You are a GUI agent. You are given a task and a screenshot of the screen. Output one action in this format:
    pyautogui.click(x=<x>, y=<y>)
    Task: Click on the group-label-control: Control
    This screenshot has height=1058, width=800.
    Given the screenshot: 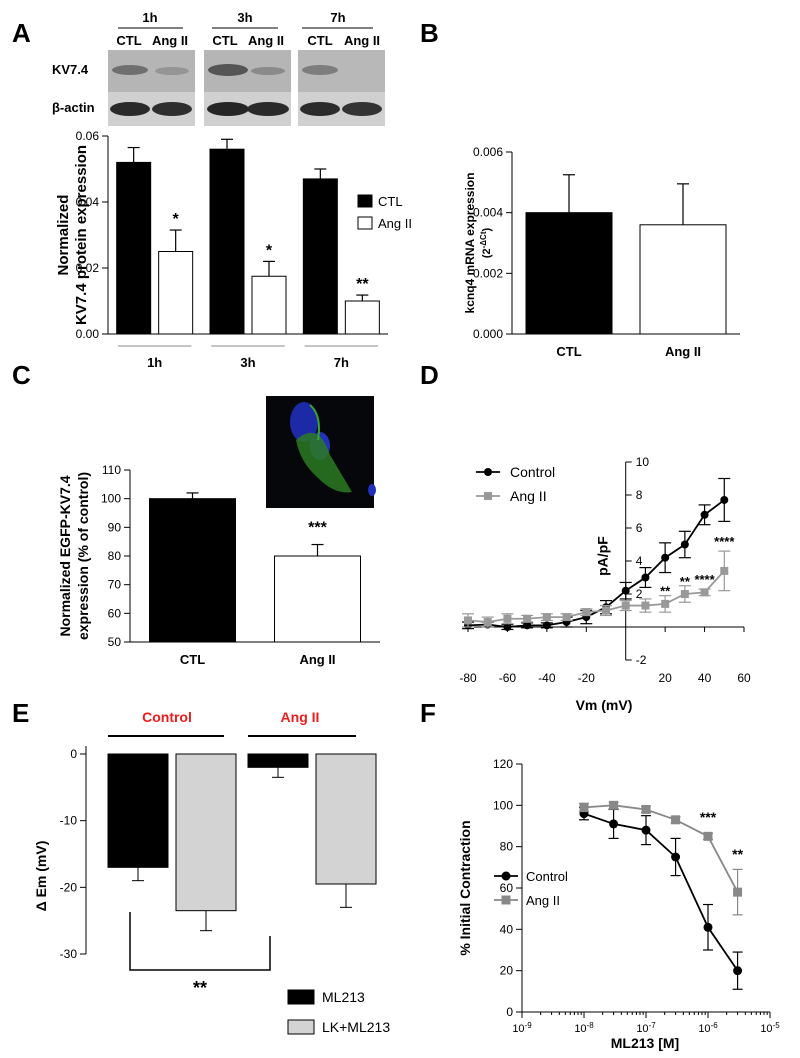 What is the action you would take?
    pyautogui.click(x=167, y=717)
    